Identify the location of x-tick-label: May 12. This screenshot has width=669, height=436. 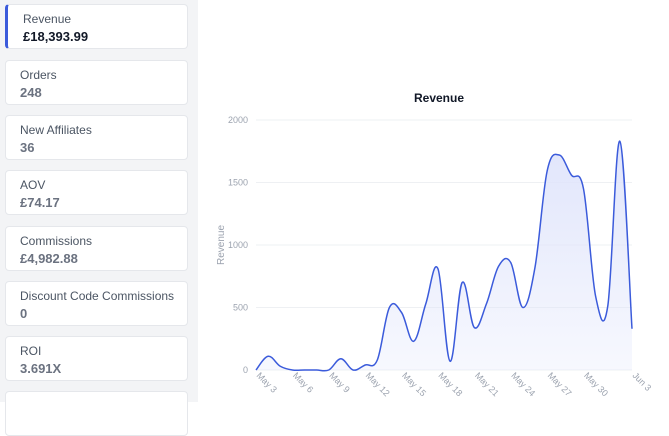
(378, 384).